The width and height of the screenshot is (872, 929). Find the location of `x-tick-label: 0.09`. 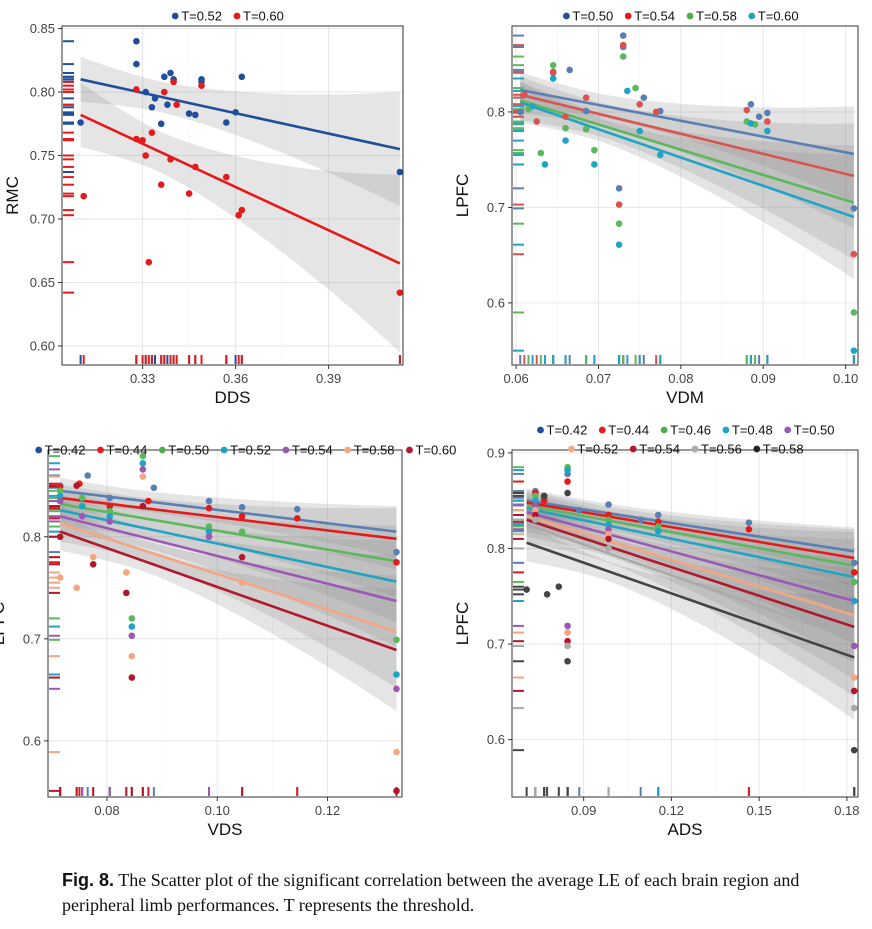

x-tick-label: 0.09 is located at coordinates (763, 378).